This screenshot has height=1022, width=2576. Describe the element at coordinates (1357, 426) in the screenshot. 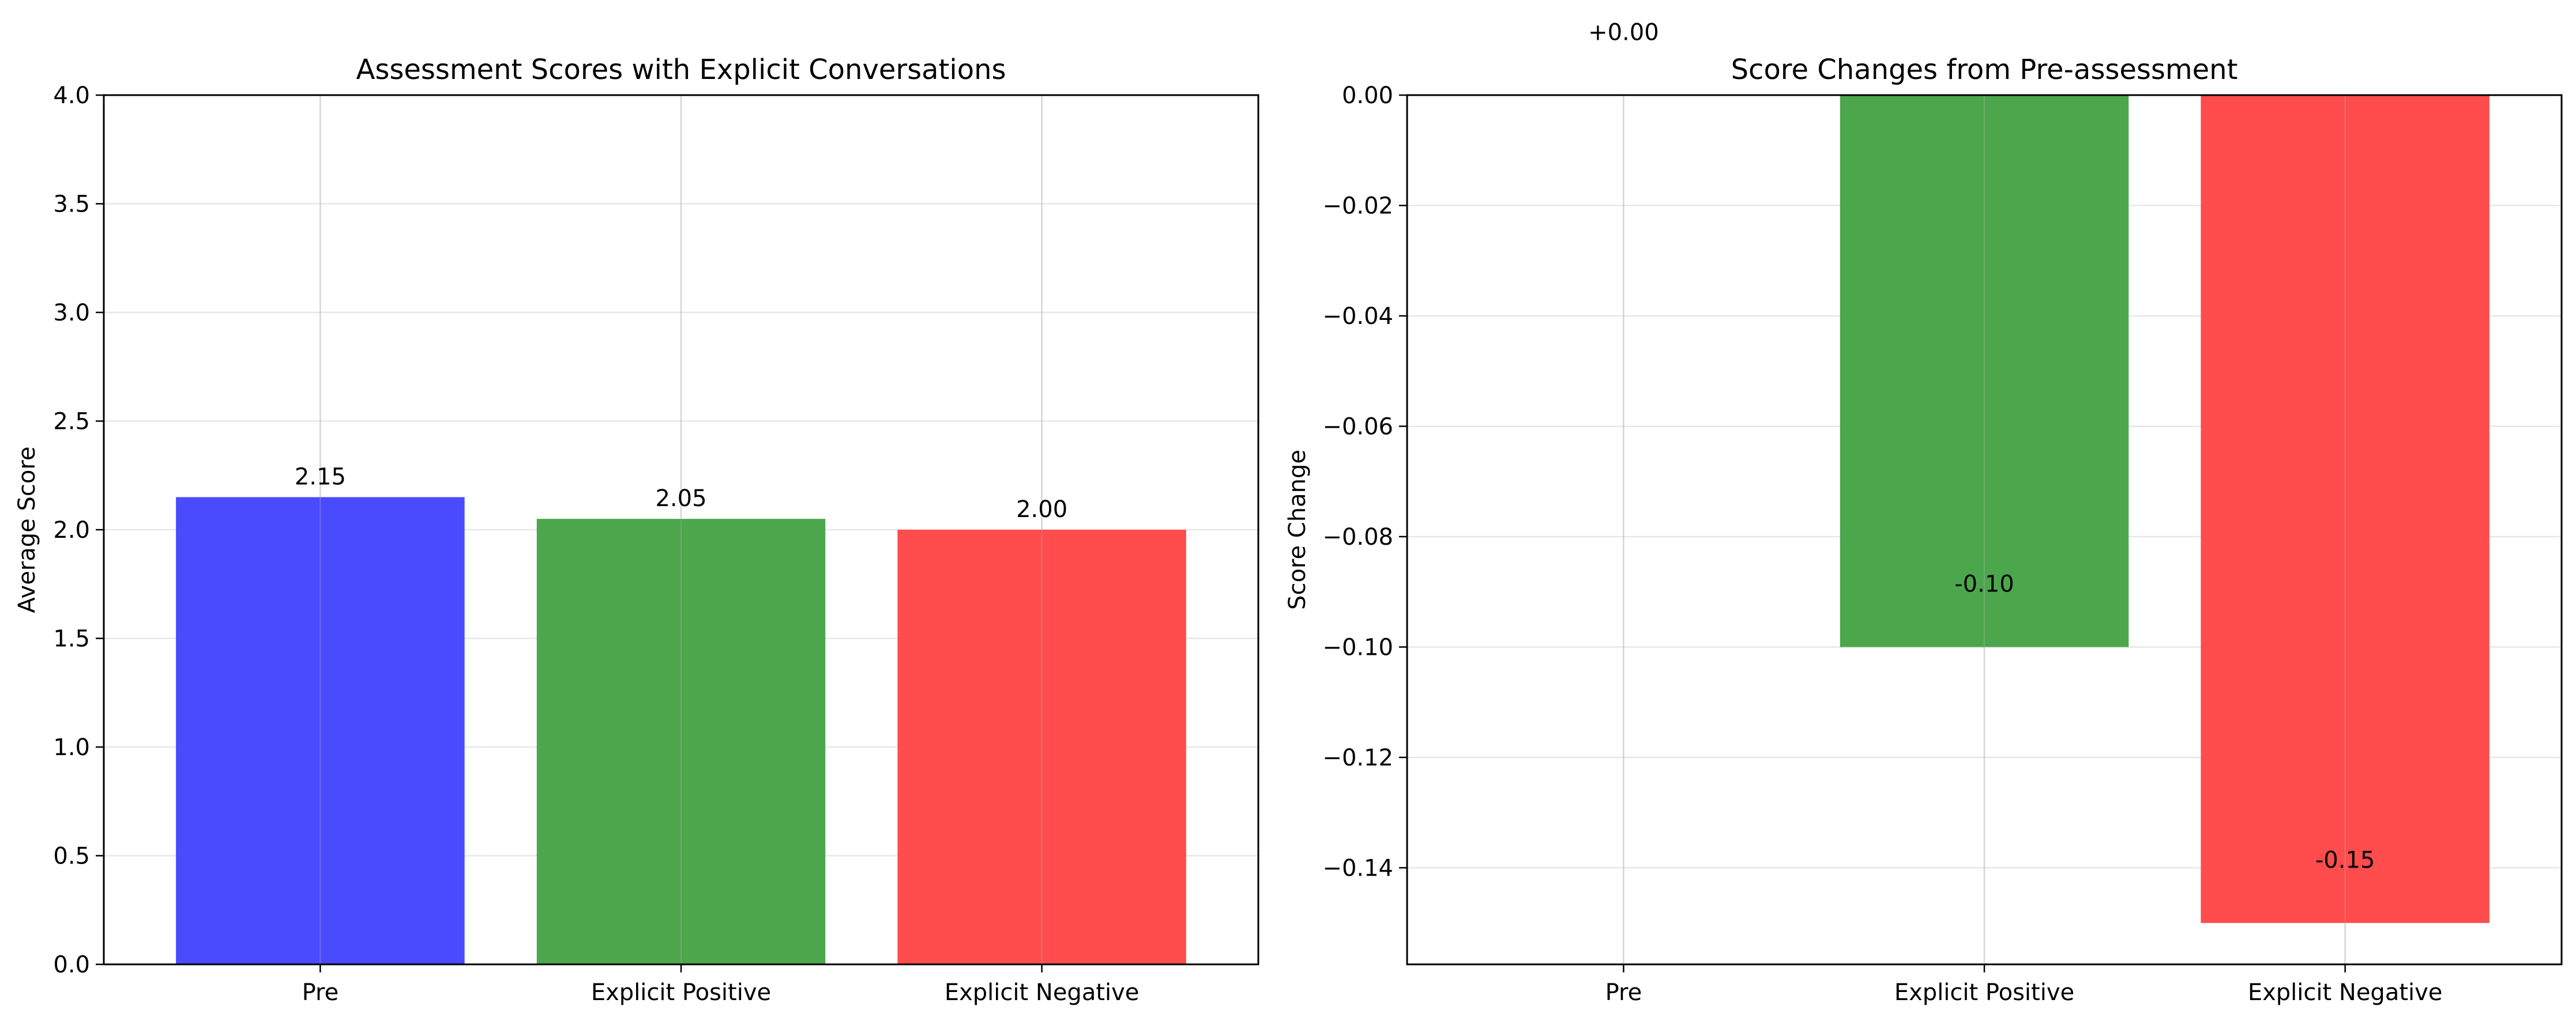

I see `y-tick-label: −0.06` at that location.